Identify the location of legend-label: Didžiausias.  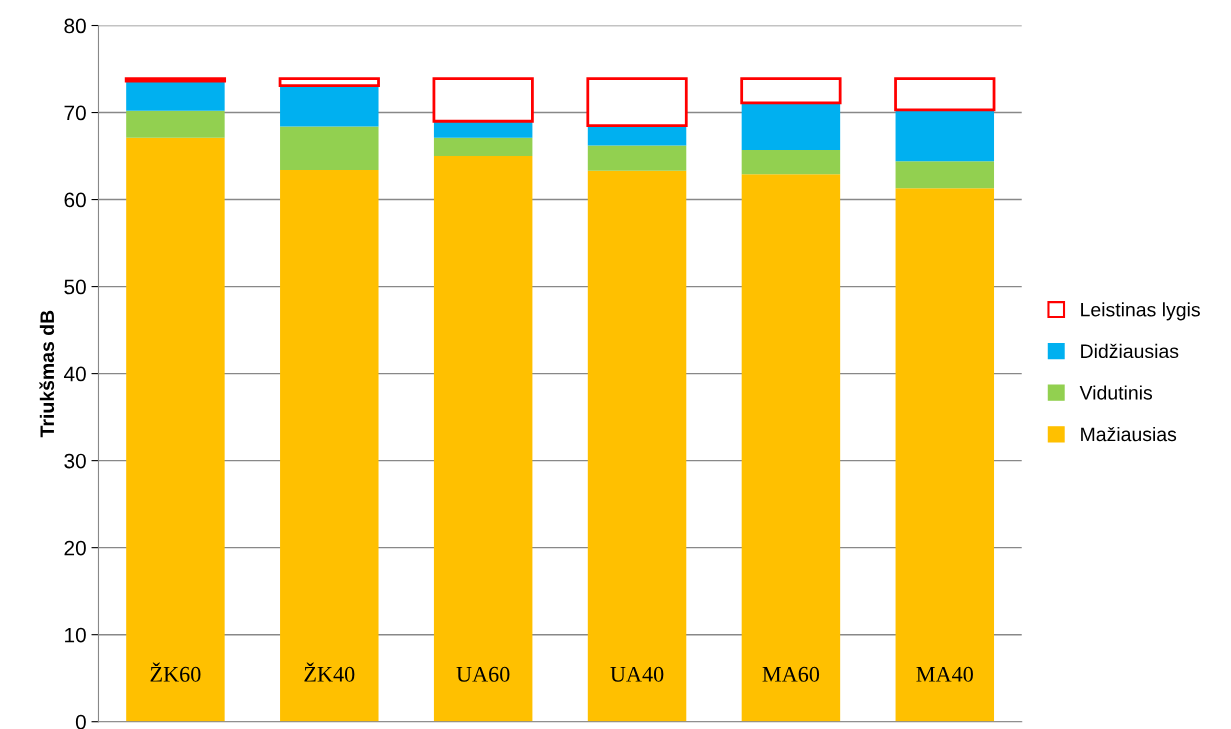
(1130, 351).